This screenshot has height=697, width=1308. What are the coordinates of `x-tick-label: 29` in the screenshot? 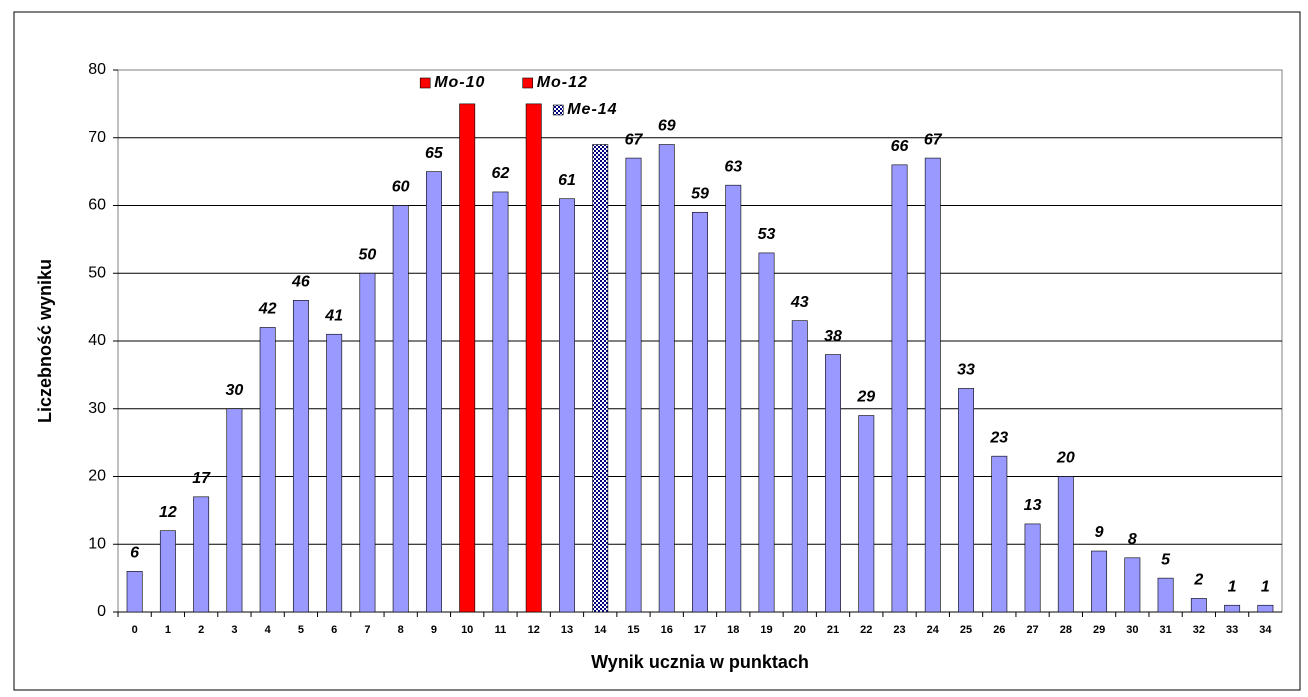 It's located at (1099, 630).